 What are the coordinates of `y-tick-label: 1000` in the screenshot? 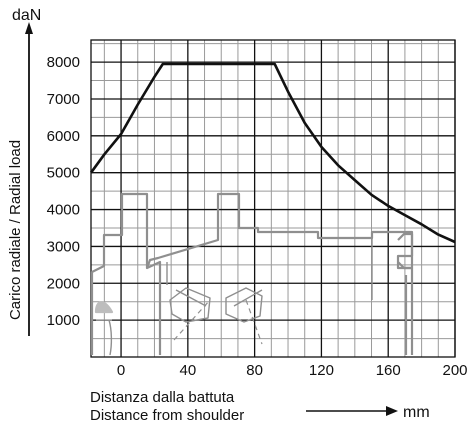 It's located at (63, 320).